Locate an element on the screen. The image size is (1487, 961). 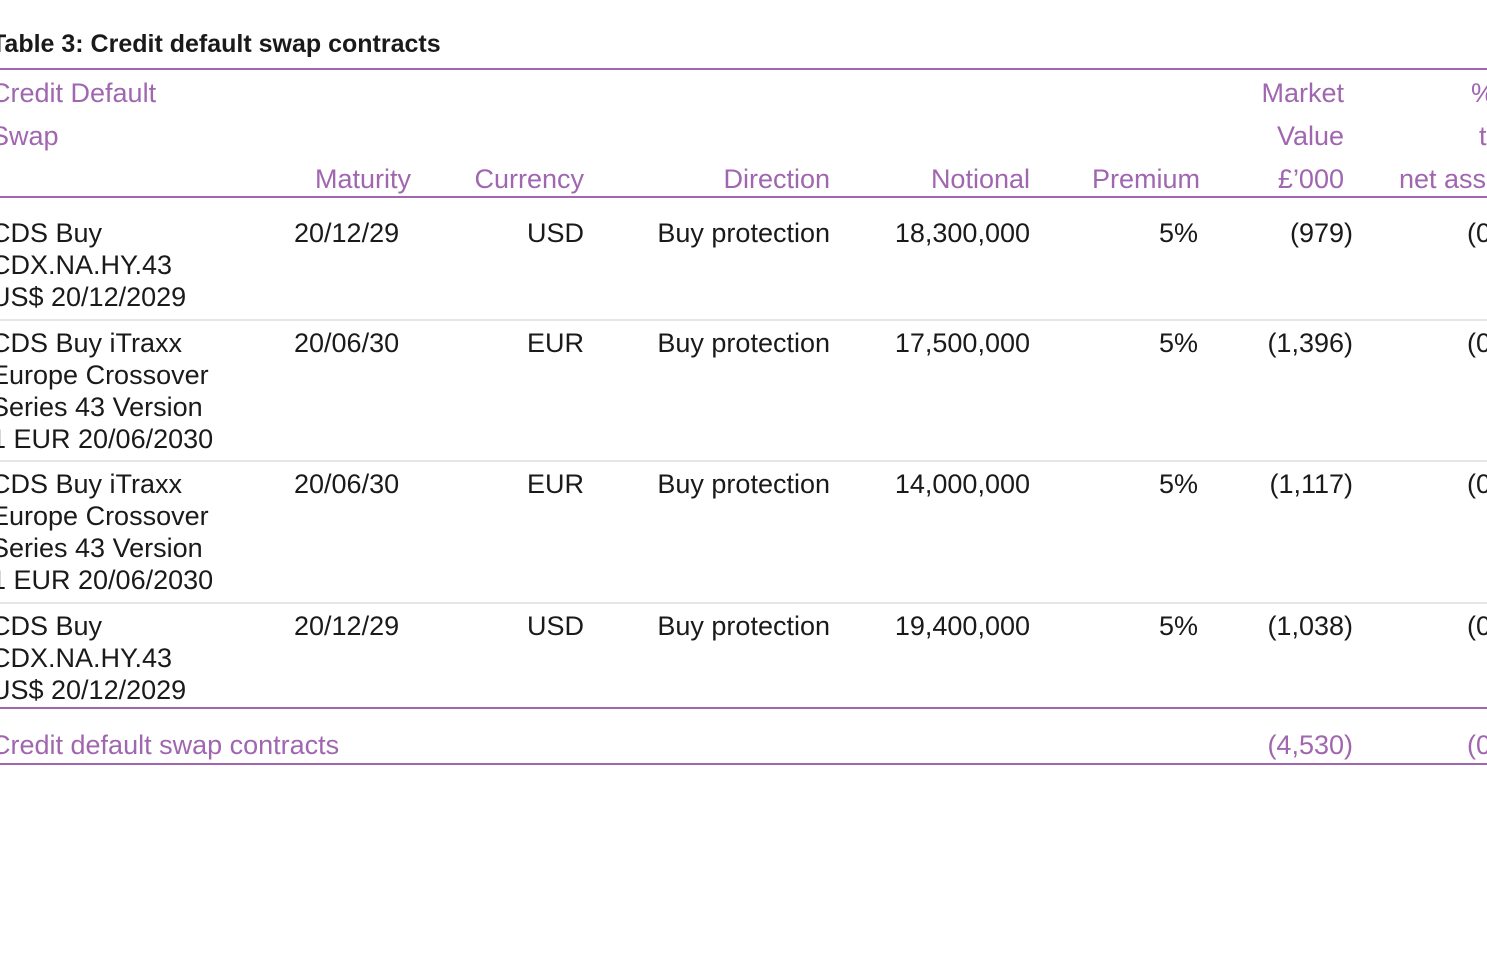
row1-market-value: (979) is located at coordinates (1321, 233).